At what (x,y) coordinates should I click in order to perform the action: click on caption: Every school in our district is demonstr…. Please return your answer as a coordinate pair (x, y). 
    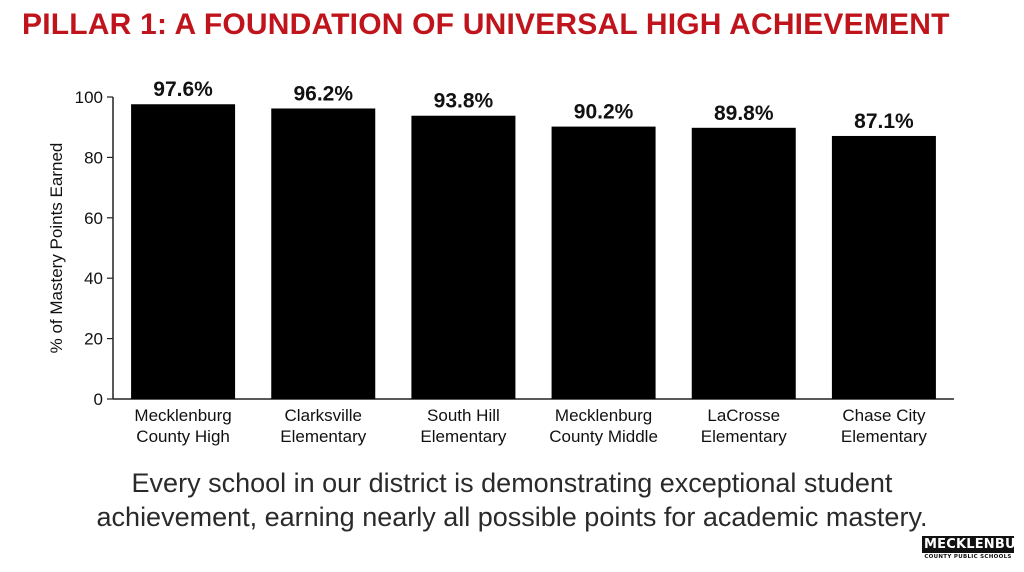
    Looking at the image, I should click on (512, 500).